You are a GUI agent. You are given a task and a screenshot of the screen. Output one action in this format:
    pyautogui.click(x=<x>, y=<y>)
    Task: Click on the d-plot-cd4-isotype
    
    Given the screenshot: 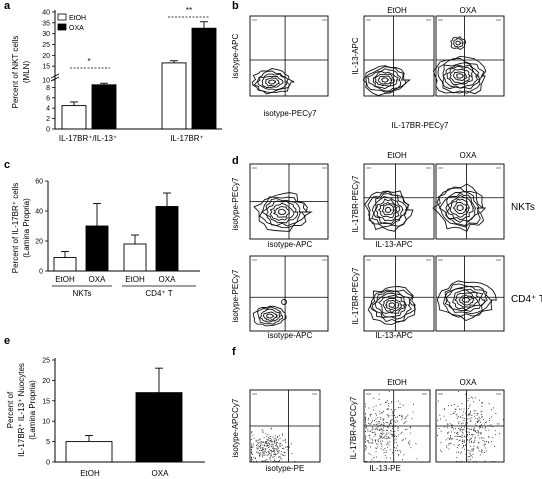 What is the action you would take?
    pyautogui.click(x=289, y=293)
    